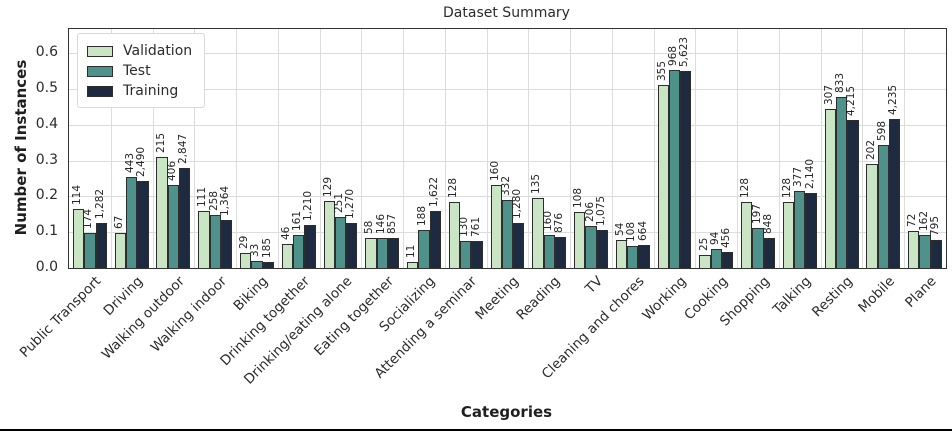 This screenshot has width=952, height=437. I want to click on legend-item-test: Test, so click(139, 71).